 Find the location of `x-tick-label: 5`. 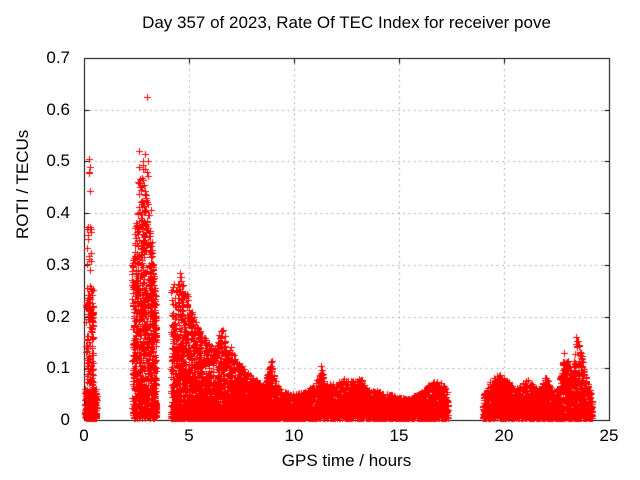

x-tick-label: 5 is located at coordinates (189, 435).